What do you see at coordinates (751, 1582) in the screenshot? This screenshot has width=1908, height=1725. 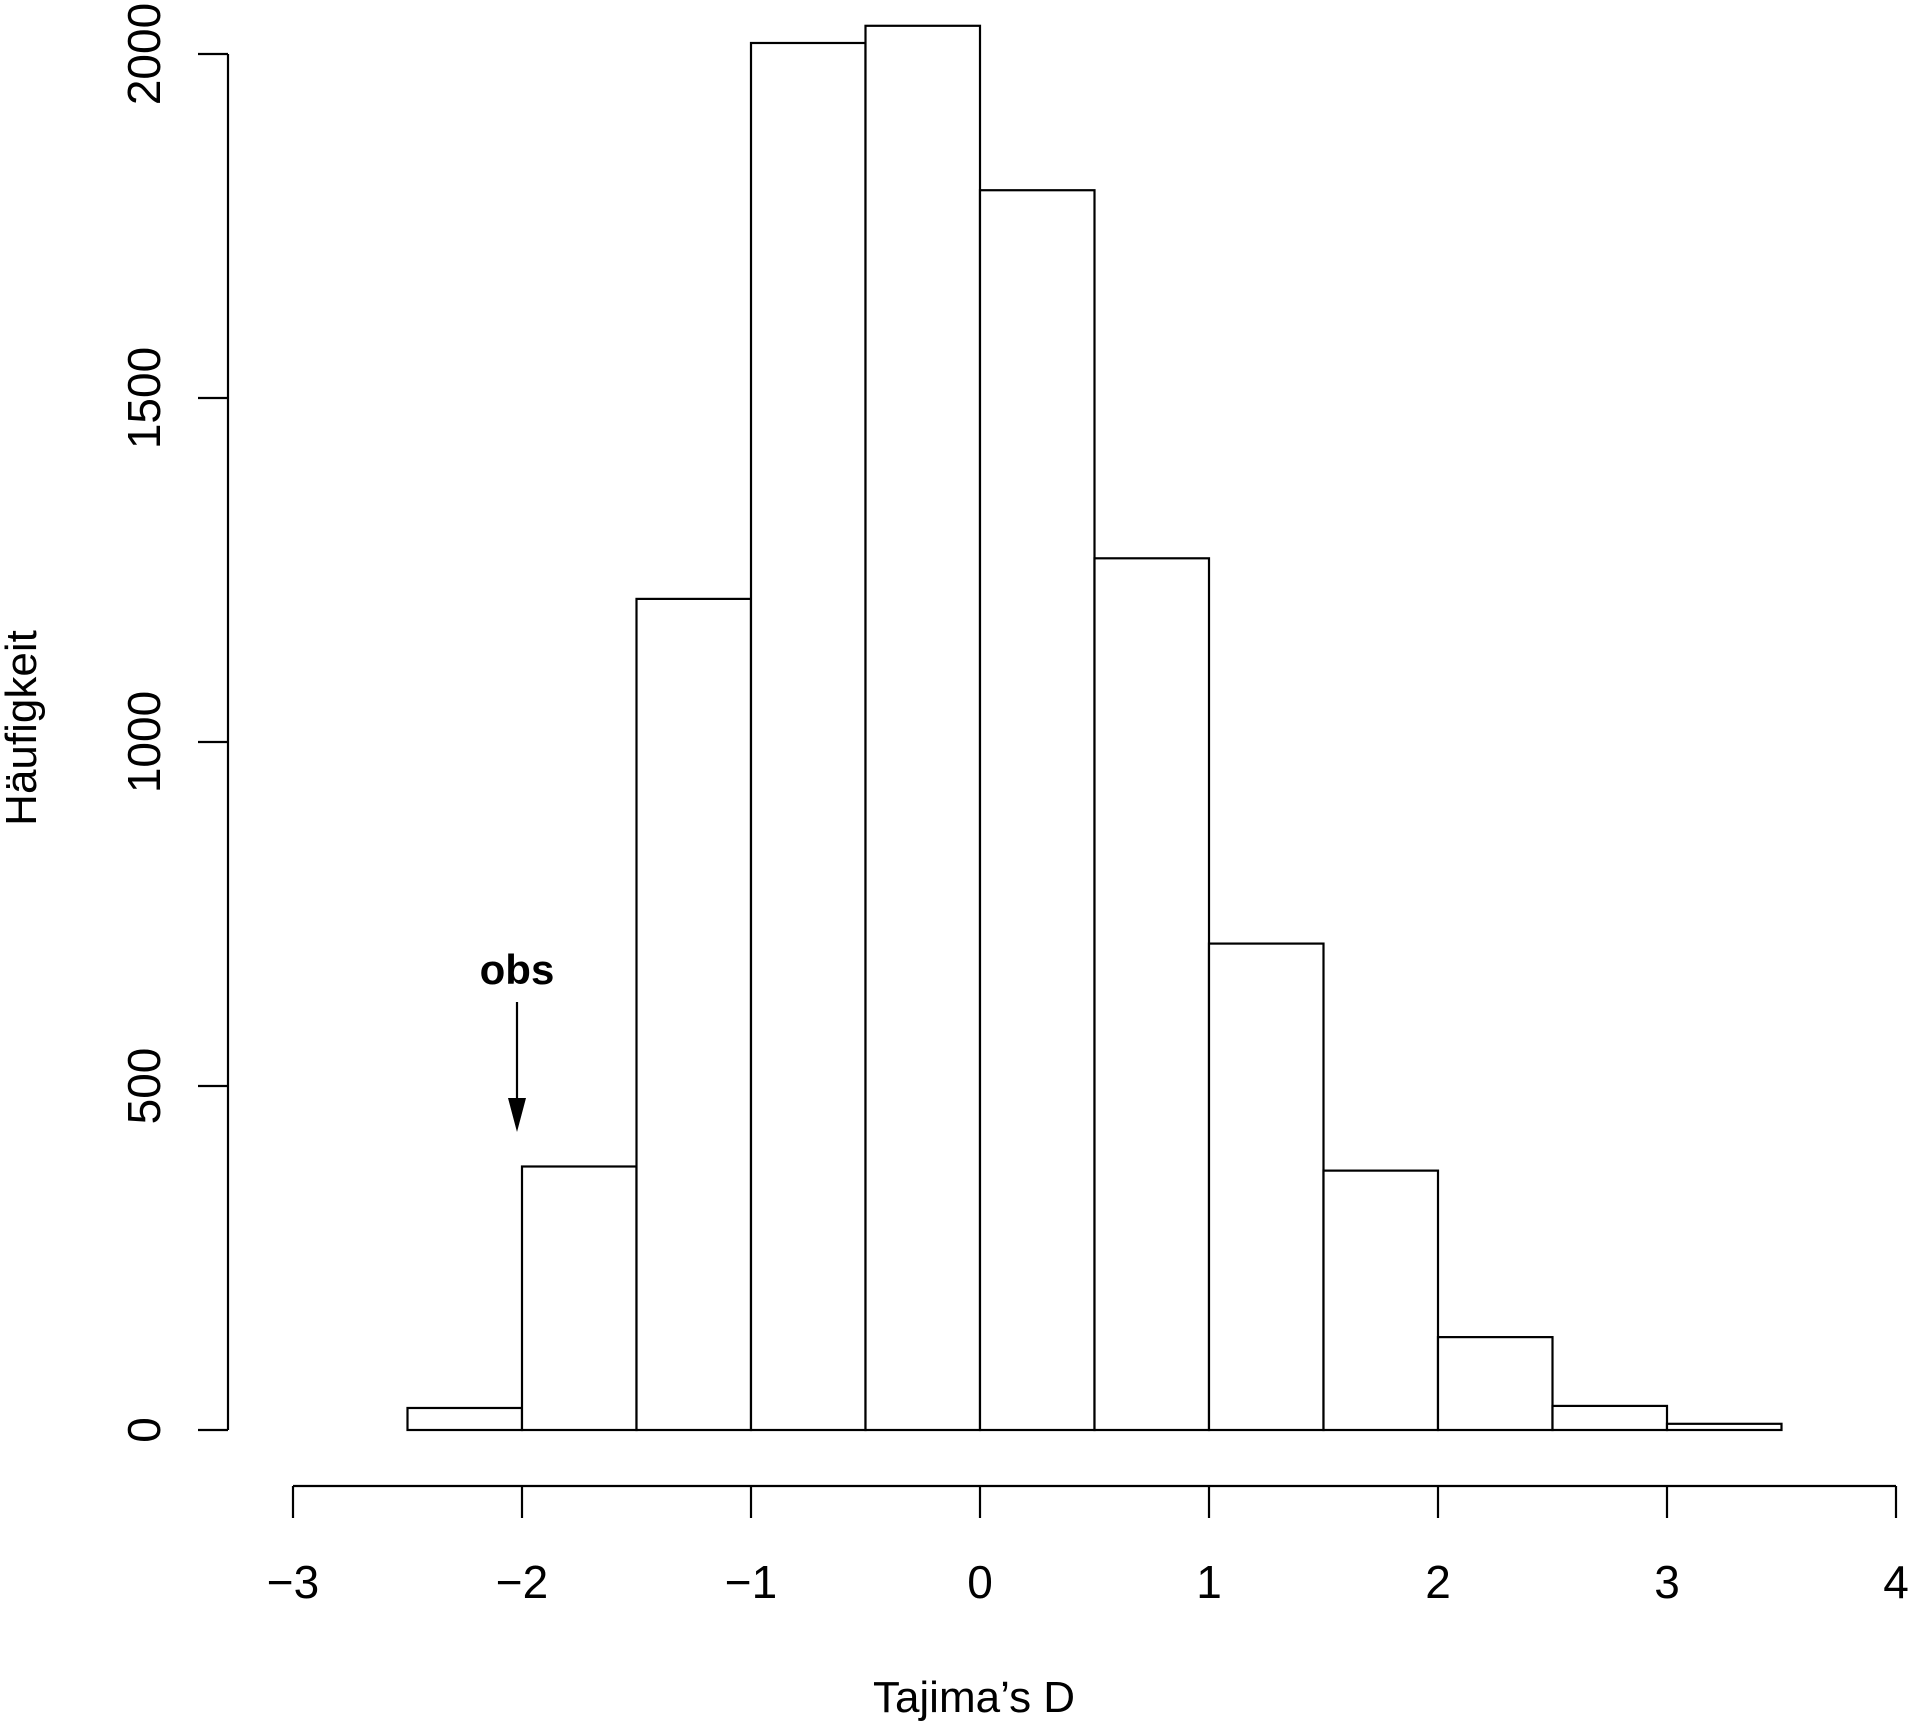 I see `x-tick-label: −1` at bounding box center [751, 1582].